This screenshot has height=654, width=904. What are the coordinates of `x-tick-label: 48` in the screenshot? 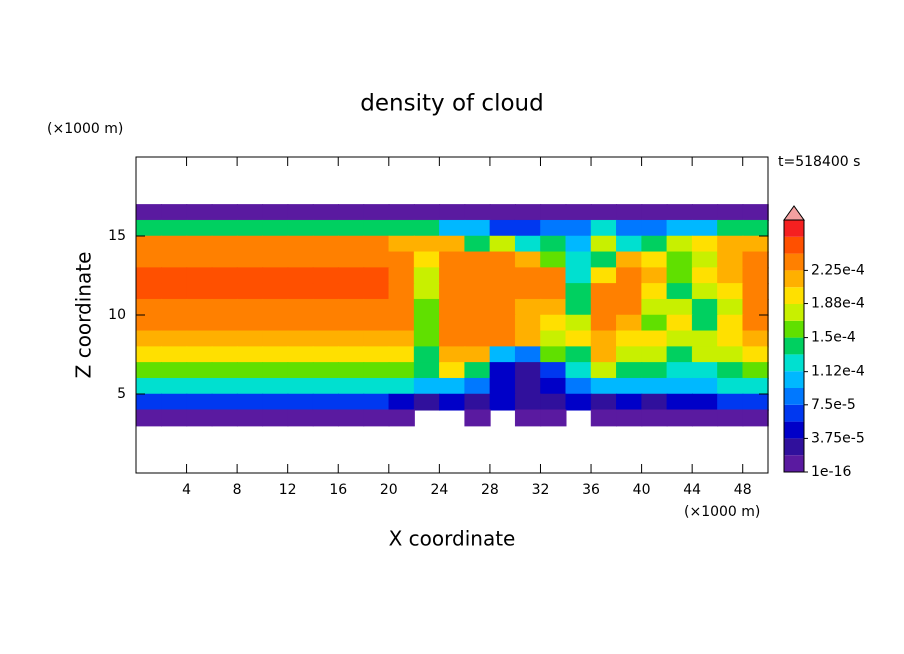 It's located at (743, 490).